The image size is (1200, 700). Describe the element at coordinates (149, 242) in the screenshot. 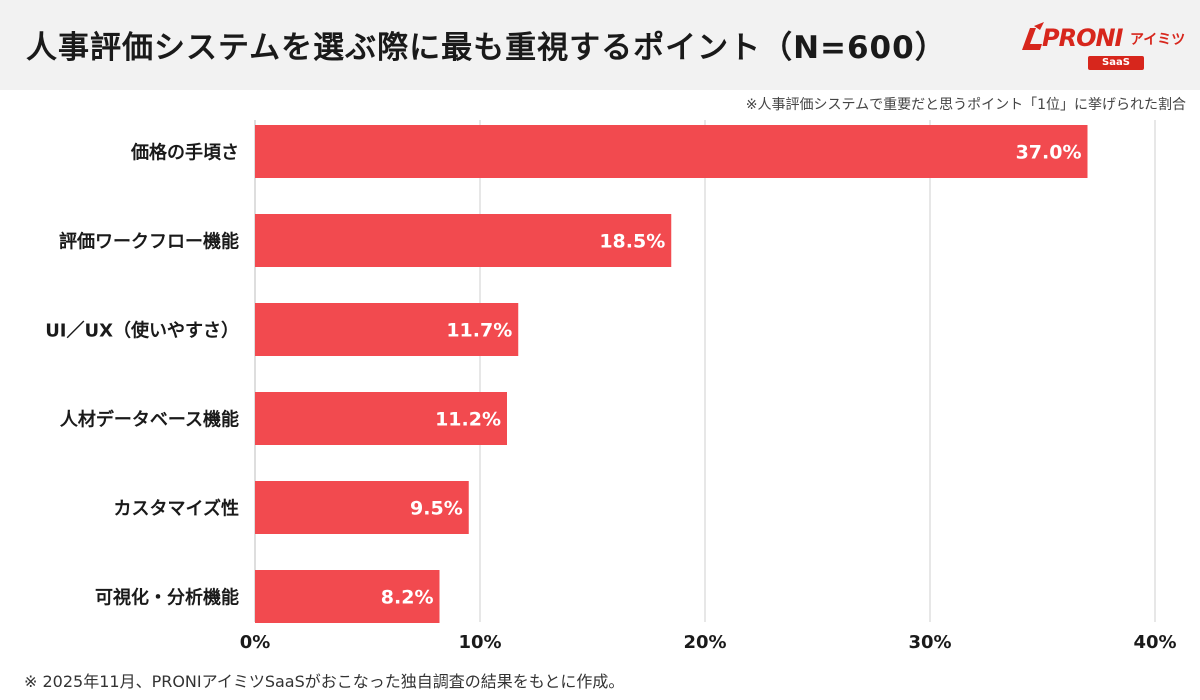

I see `category-label-2: 評価ワークフロー機能` at that location.